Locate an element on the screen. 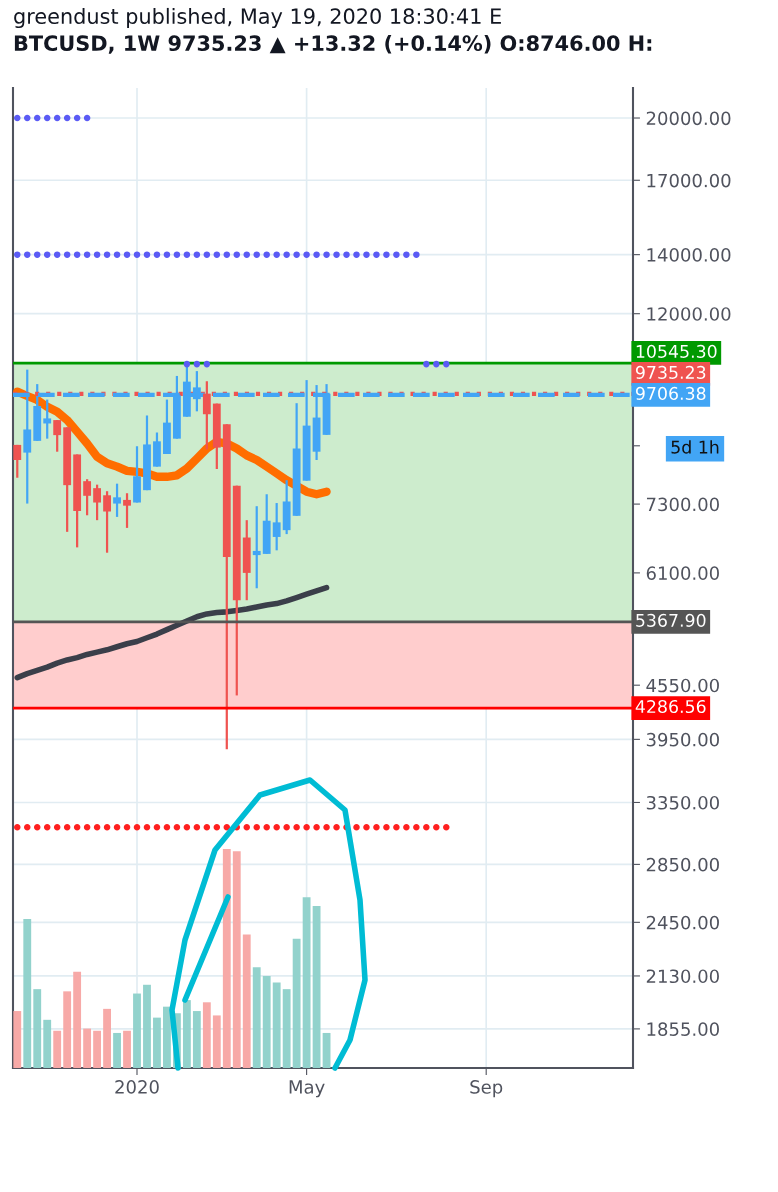 This screenshot has width=778, height=1192. y-tick-label: 6100.00 is located at coordinates (682, 573).